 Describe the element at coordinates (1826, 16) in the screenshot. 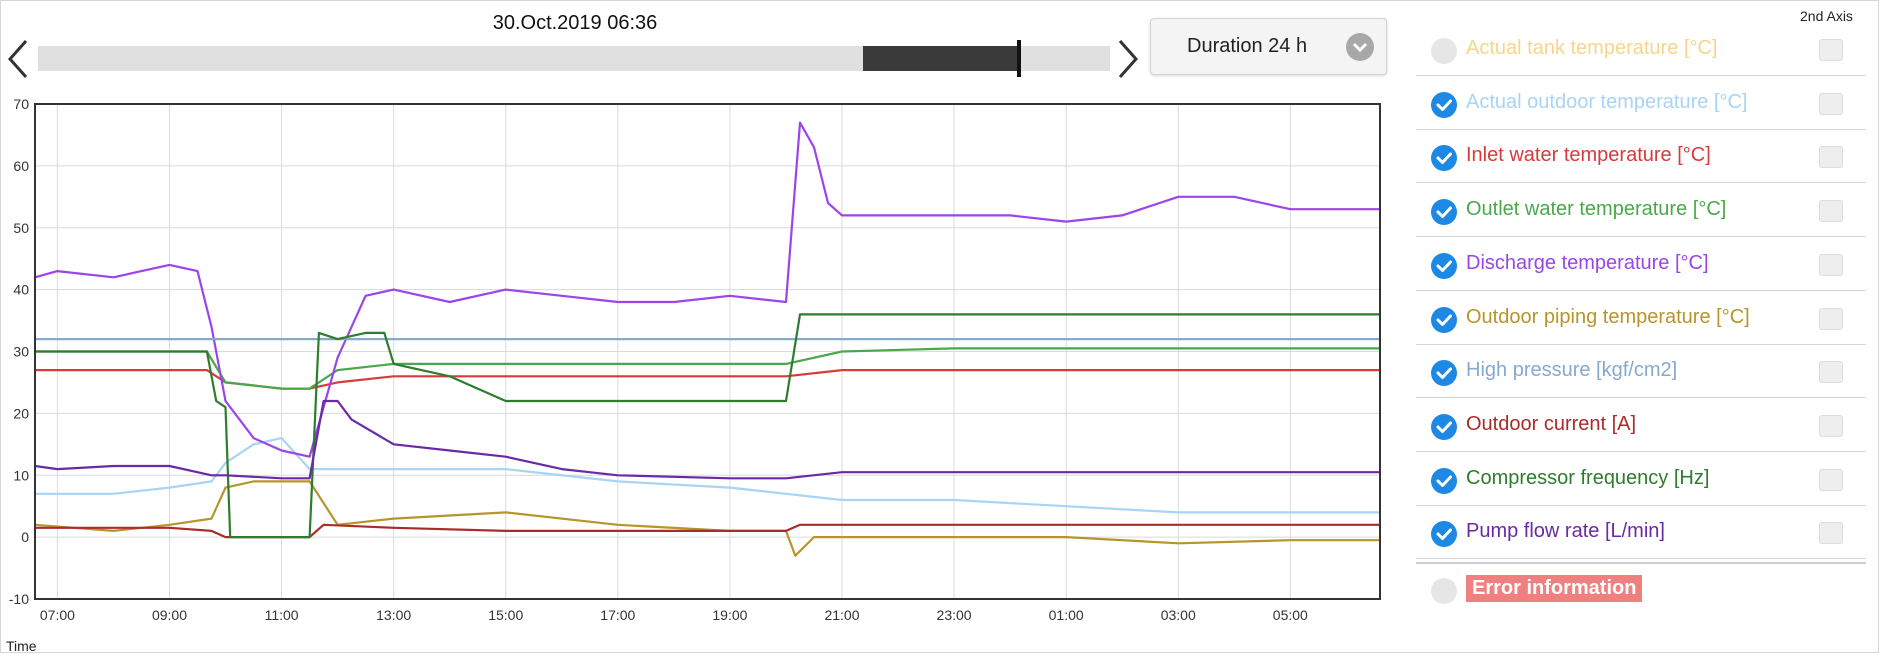

I see `second-axis-header: 2nd Axis` at that location.